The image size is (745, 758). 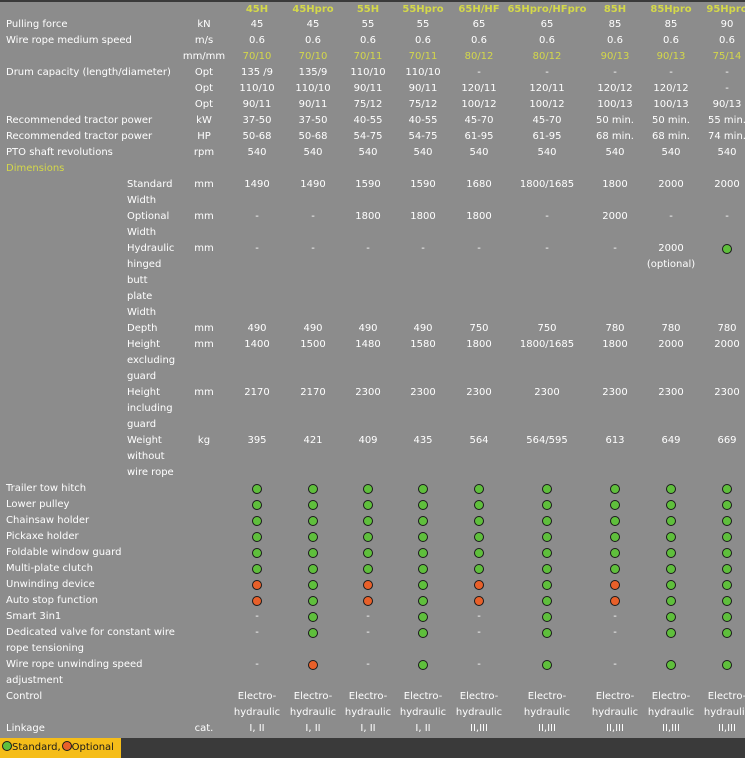 What do you see at coordinates (479, 120) in the screenshot?
I see `cell-value: 45-70` at bounding box center [479, 120].